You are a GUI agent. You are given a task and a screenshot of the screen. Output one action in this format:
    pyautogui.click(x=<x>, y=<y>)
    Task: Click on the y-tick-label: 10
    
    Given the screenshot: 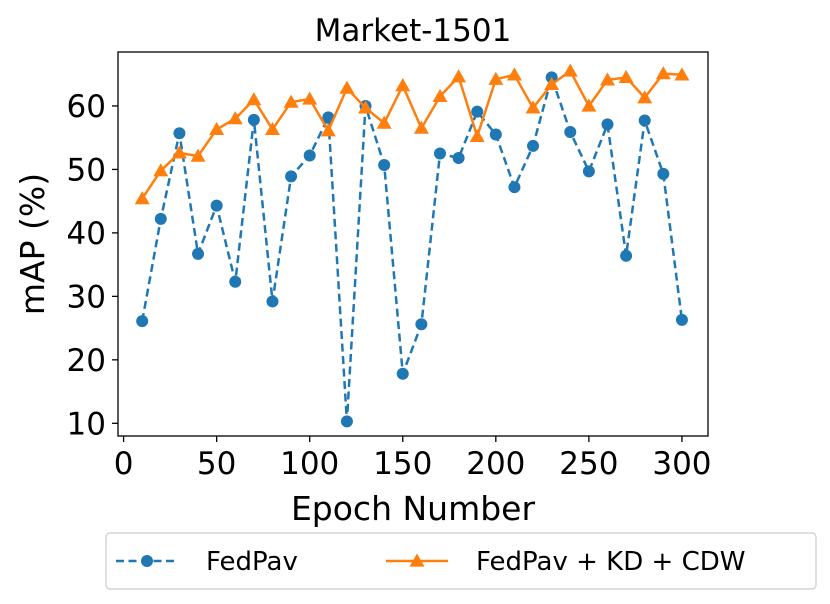 What is the action you would take?
    pyautogui.click(x=86, y=424)
    